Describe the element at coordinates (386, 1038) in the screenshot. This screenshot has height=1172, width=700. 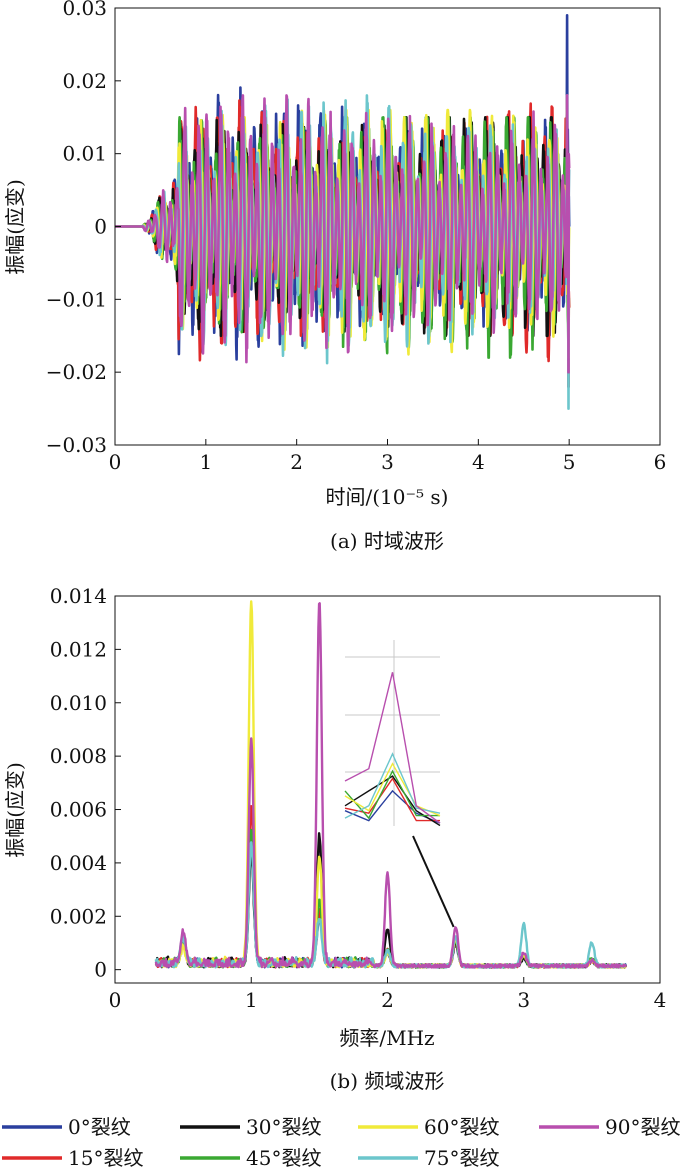
I see `frequency-domain-x-axis-label: 频率/MHz` at that location.